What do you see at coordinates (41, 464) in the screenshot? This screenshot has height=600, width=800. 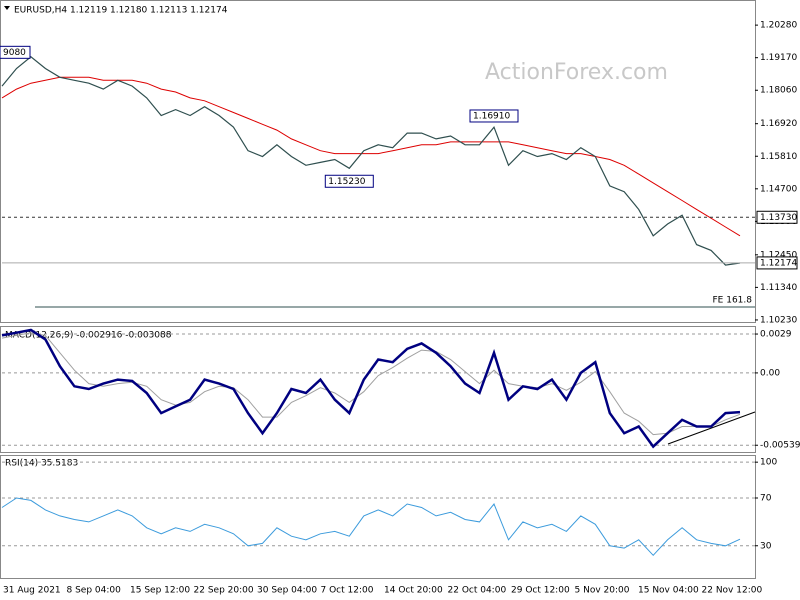 I see `rsi-title: RSI(14) 35.5183` at bounding box center [41, 464].